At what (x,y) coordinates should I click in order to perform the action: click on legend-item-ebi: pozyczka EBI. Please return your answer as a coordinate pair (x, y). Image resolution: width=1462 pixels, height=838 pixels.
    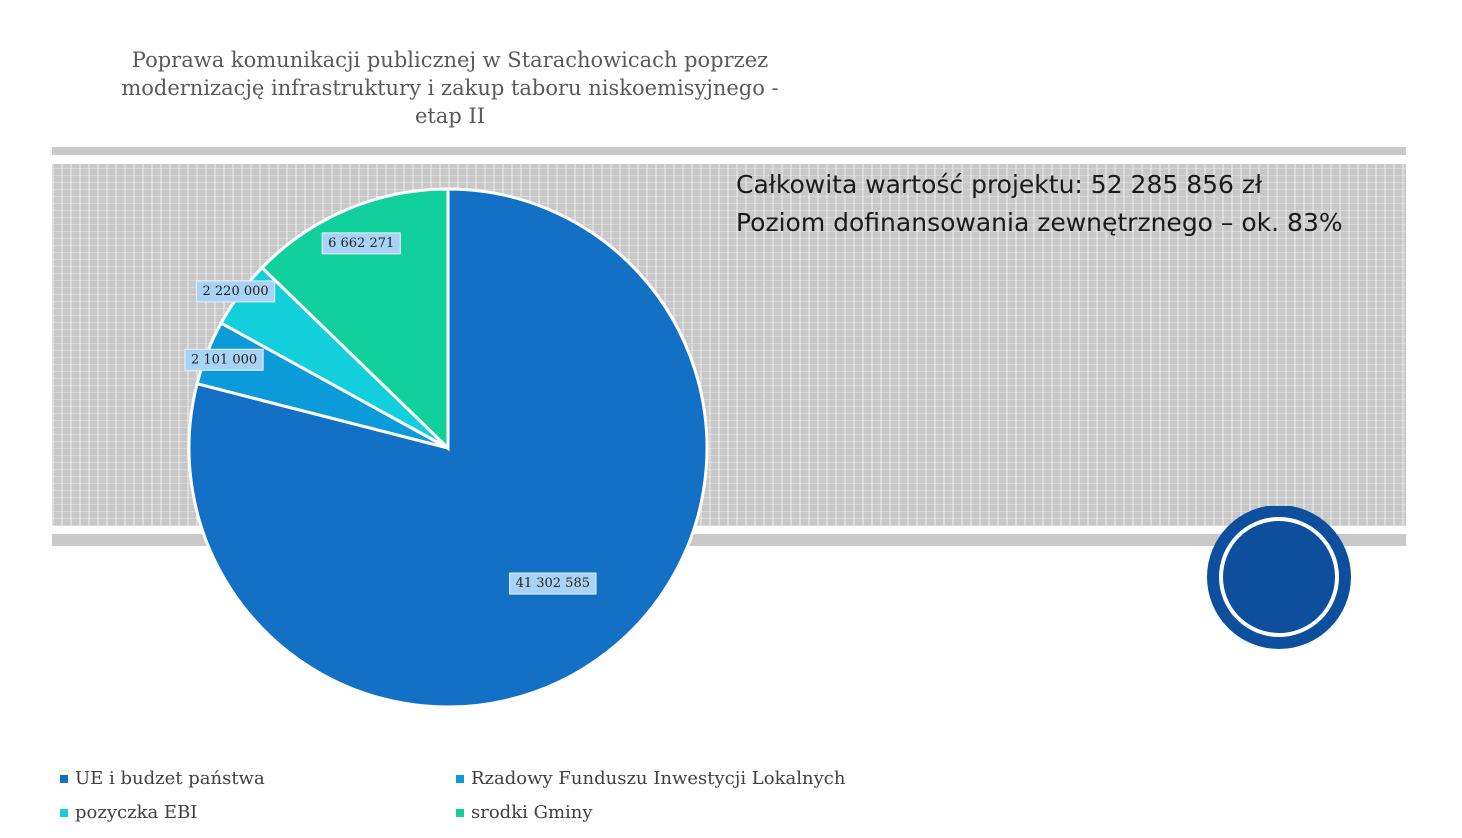
    Looking at the image, I should click on (128, 812).